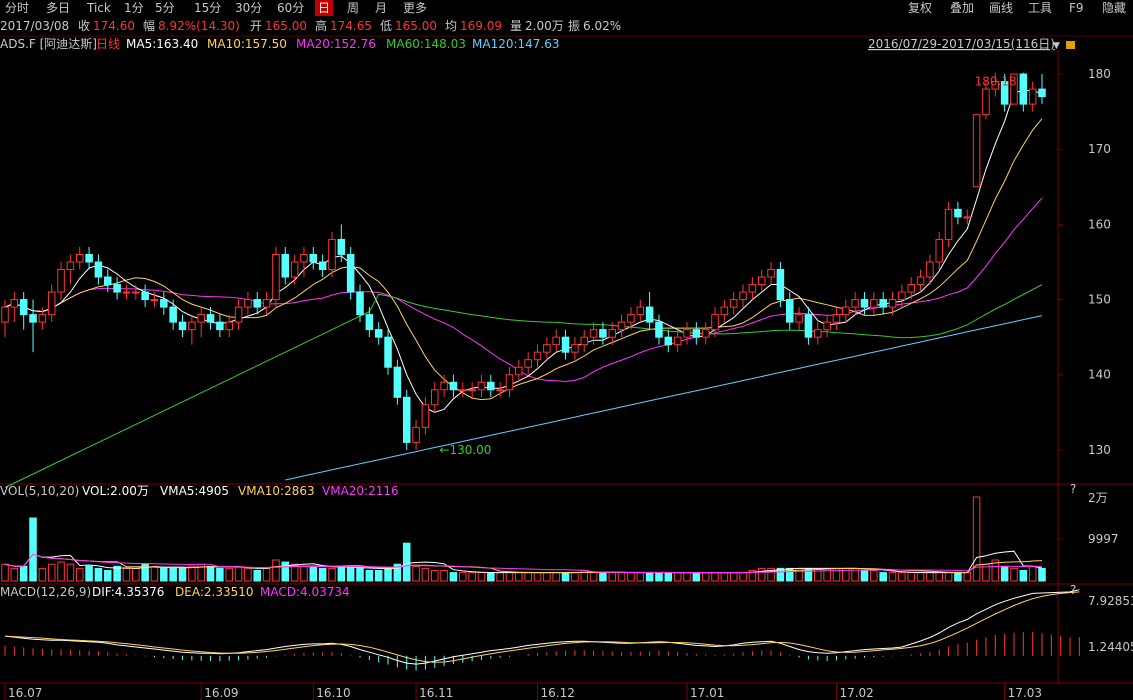 Image resolution: width=1133 pixels, height=700 pixels. What do you see at coordinates (134, 8) in the screenshot?
I see `period-tab-3: 1分` at bounding box center [134, 8].